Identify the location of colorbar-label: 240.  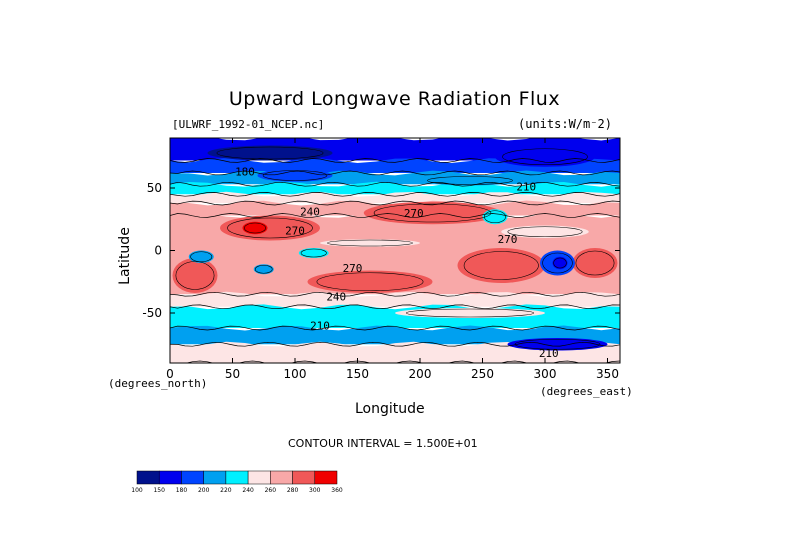
(248, 490).